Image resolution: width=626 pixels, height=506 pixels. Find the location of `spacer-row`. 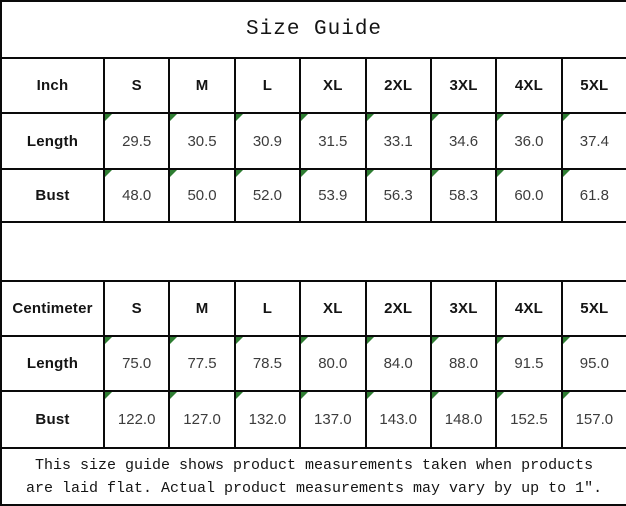

spacer-row is located at coordinates (313, 251).